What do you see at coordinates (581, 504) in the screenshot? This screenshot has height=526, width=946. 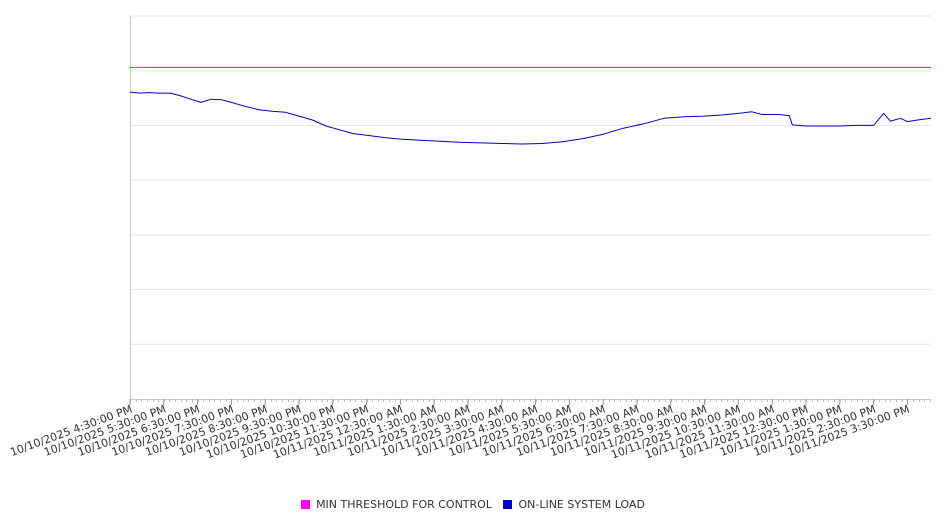 I see `legend-label-load: ON-LINE SYSTEM LOAD` at bounding box center [581, 504].